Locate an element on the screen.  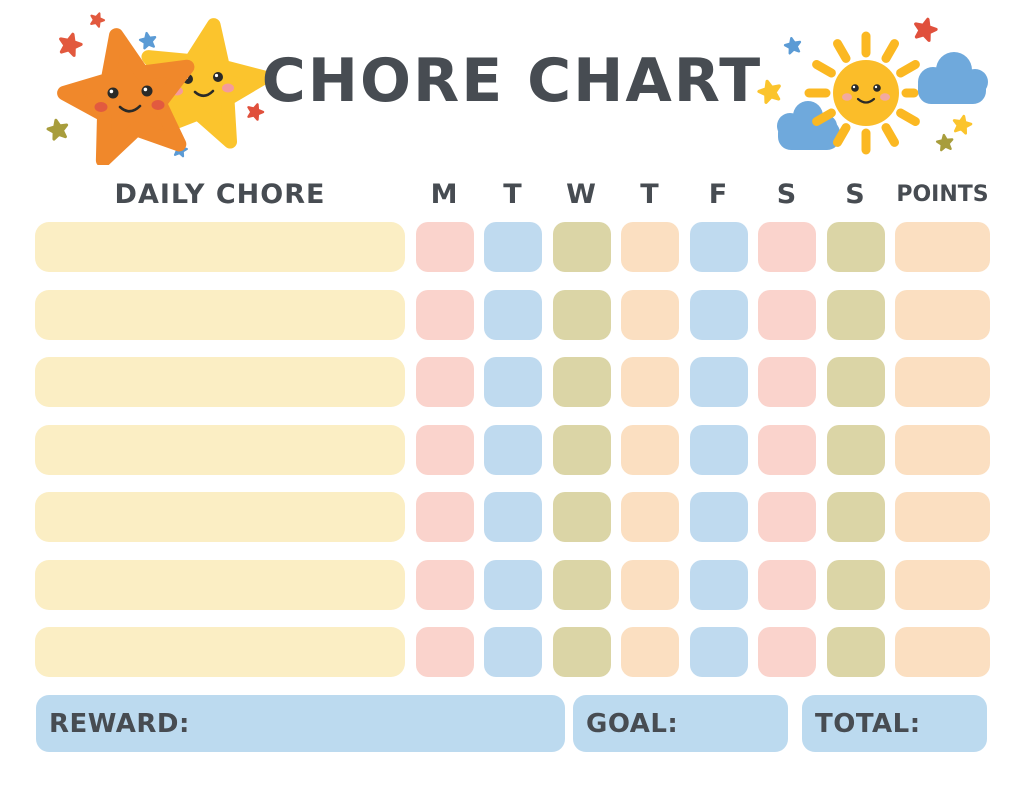
day-header-sun: S is located at coordinates (855, 194).